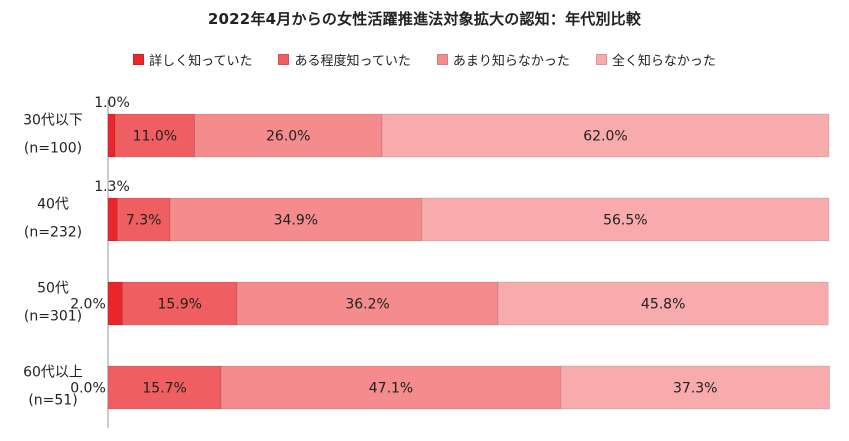  I want to click on data-label: 62.0%, so click(605, 137).